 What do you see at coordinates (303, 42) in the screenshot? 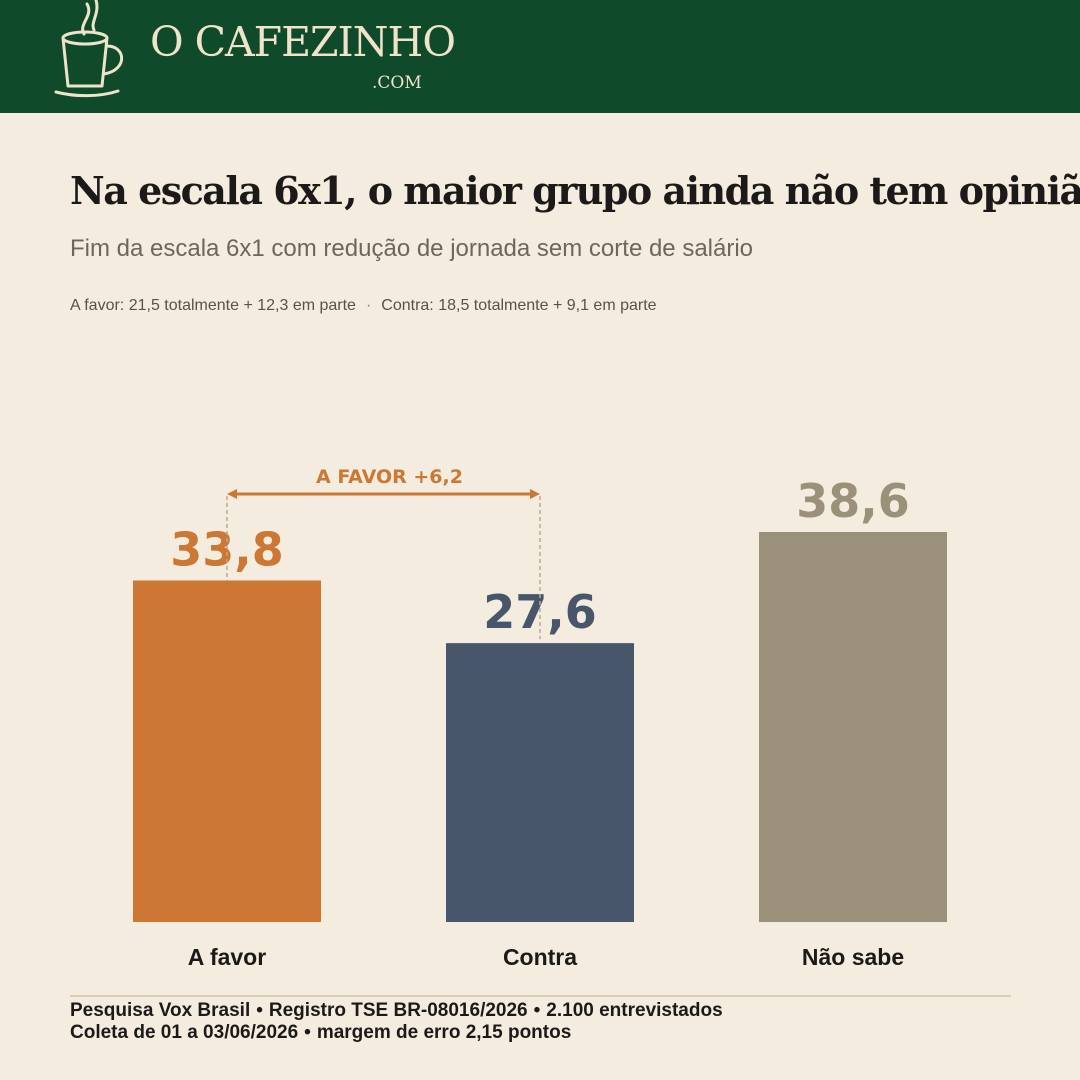
I see `brand-name: O CAFEZINHO` at bounding box center [303, 42].